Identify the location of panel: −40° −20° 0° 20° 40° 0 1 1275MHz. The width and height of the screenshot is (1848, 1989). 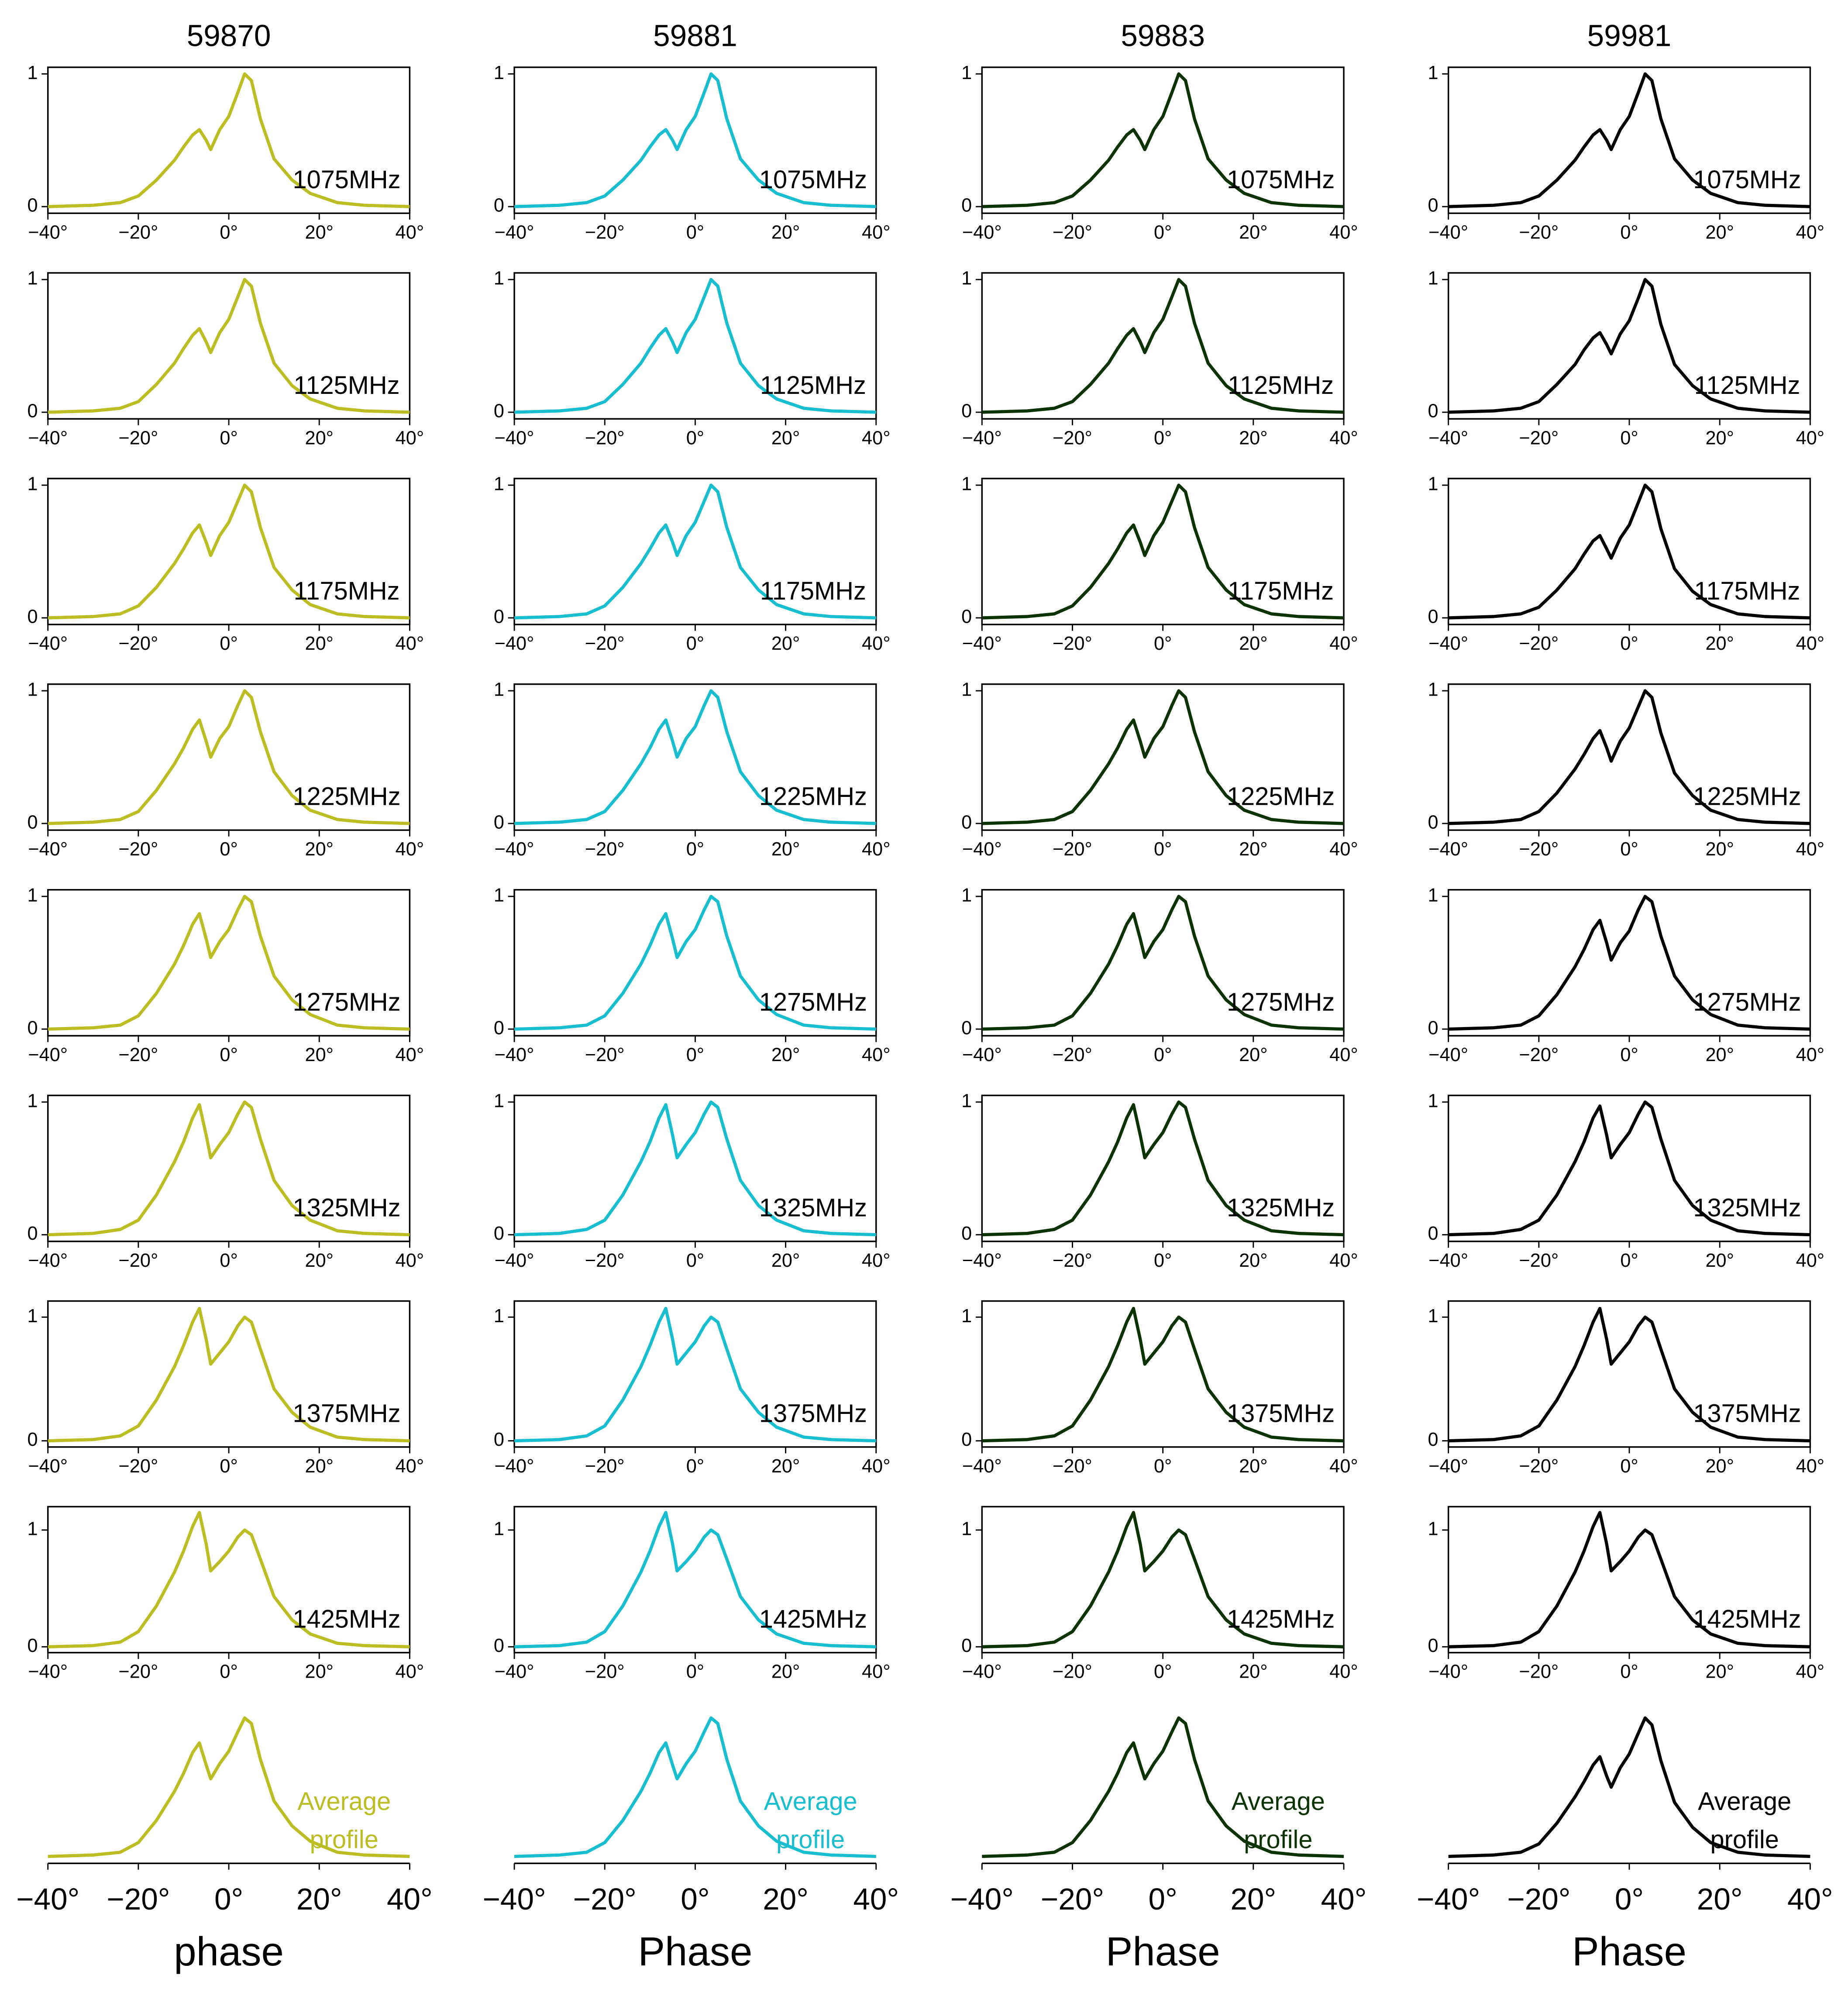
(226, 975).